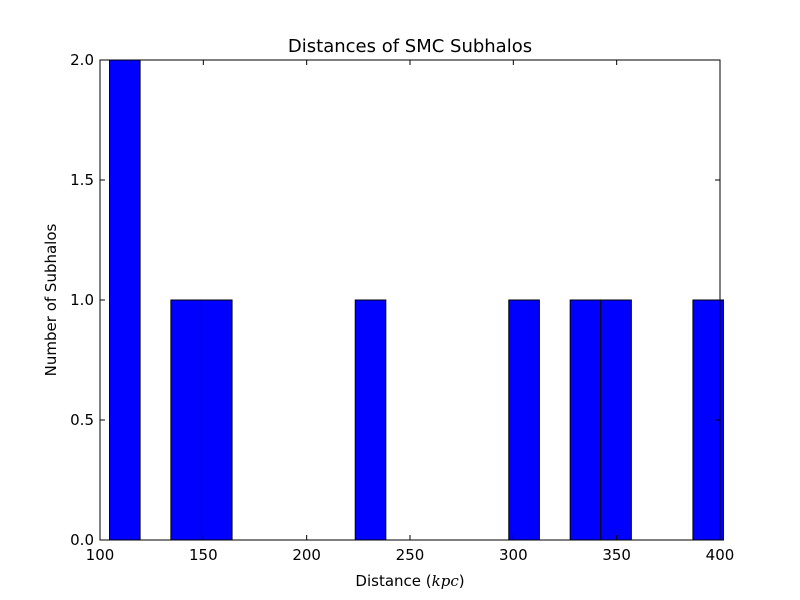 Image resolution: width=800 pixels, height=600 pixels. Describe the element at coordinates (203, 555) in the screenshot. I see `x-tick-label-1: 150` at that location.